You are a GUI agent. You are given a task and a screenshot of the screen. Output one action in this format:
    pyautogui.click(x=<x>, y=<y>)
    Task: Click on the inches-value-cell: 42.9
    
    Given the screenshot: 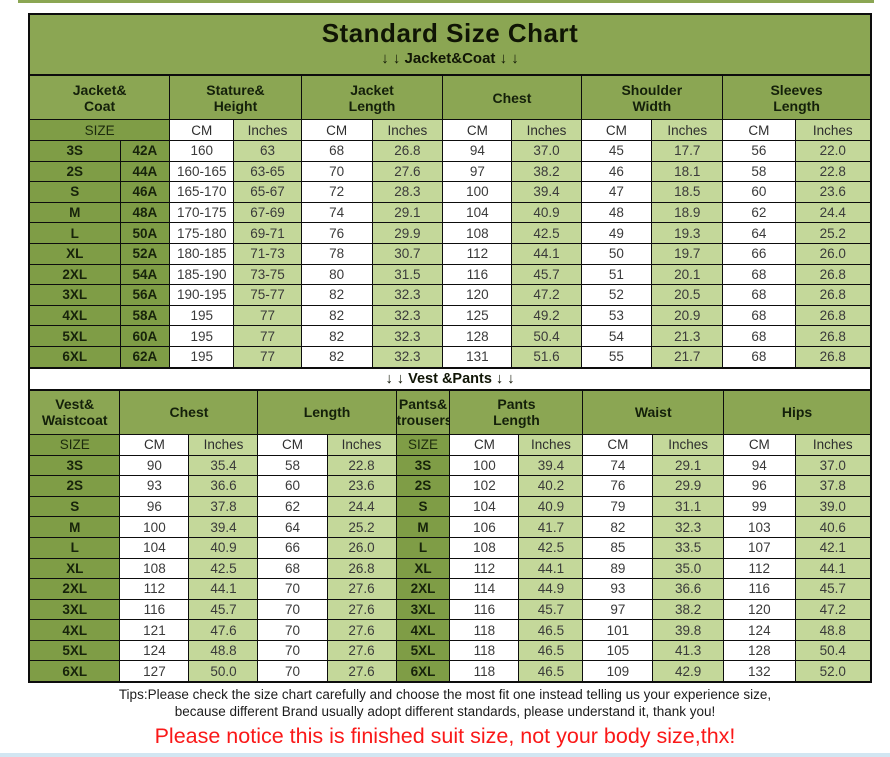 What is the action you would take?
    pyautogui.click(x=688, y=671)
    